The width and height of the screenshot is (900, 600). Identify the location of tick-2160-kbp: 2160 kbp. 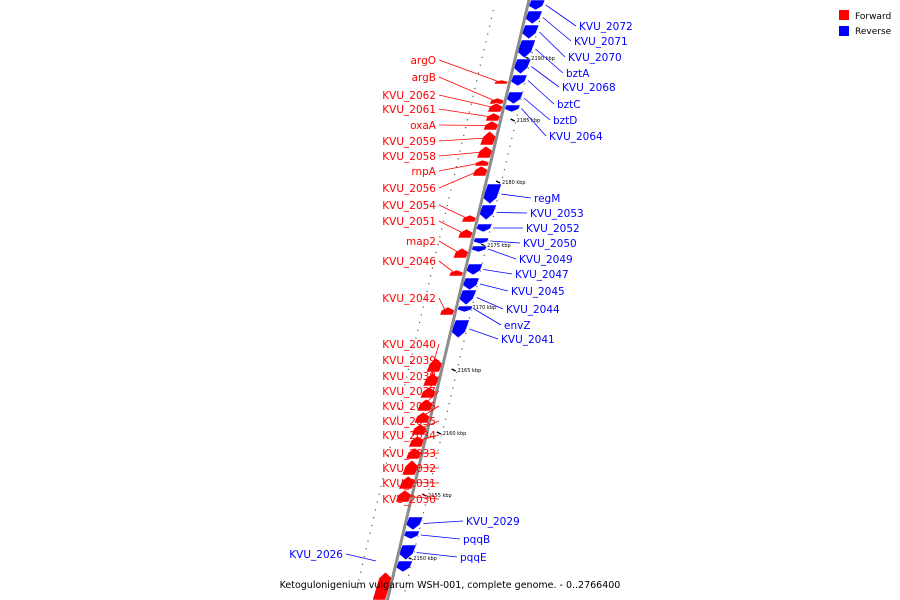
(451, 434).